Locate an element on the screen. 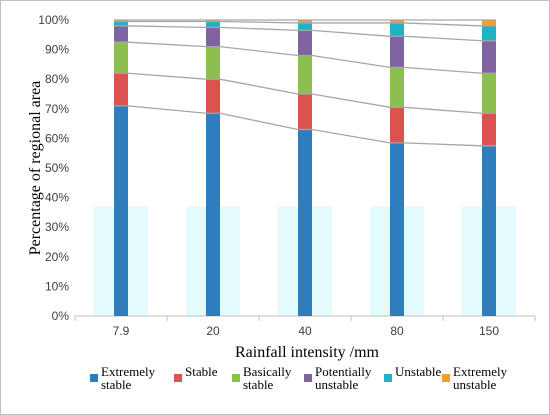 Image resolution: width=550 pixels, height=415 pixels. legend-item: Unstable is located at coordinates (420, 373).